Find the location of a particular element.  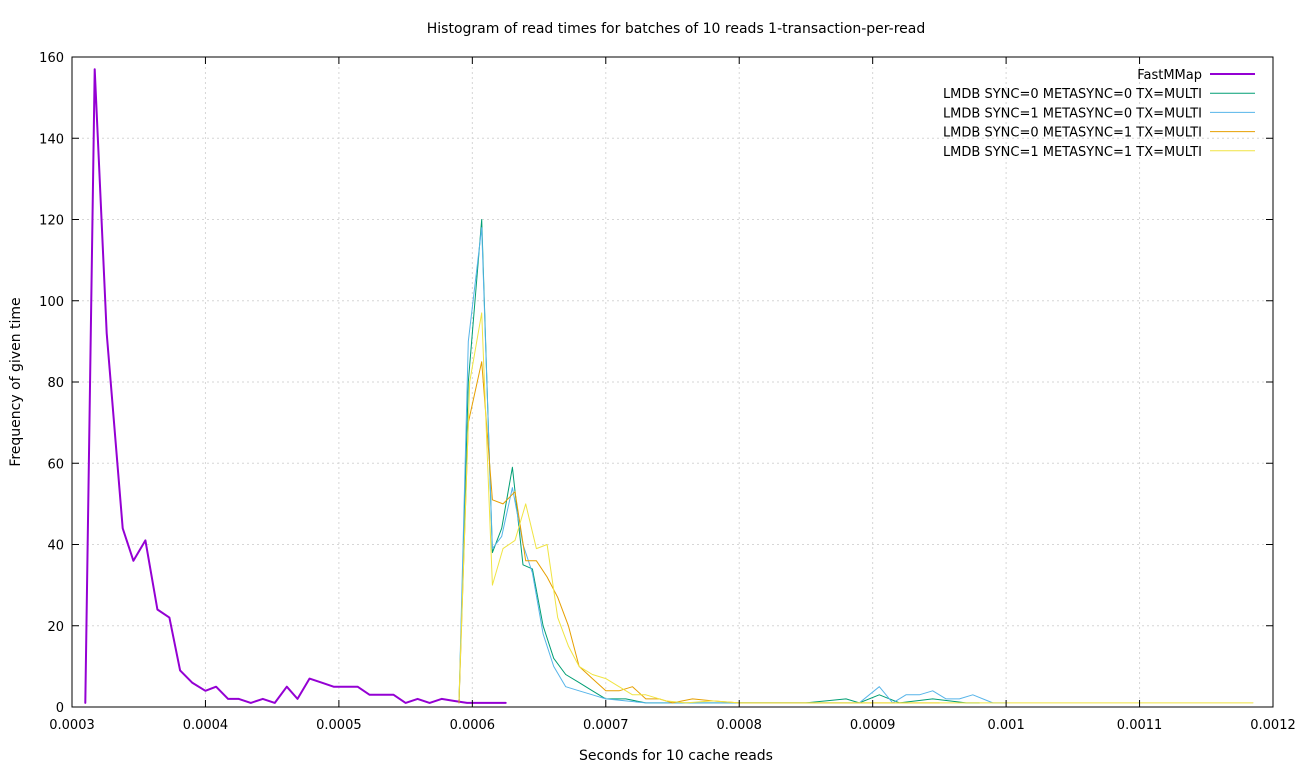

x-tick-label: 0.0007 is located at coordinates (606, 725).